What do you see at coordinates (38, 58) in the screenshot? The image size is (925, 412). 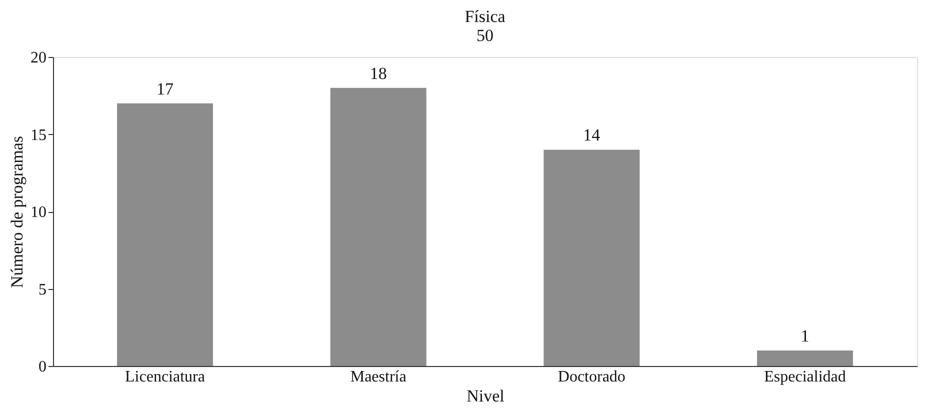 I see `y-tick-label: 20` at bounding box center [38, 58].